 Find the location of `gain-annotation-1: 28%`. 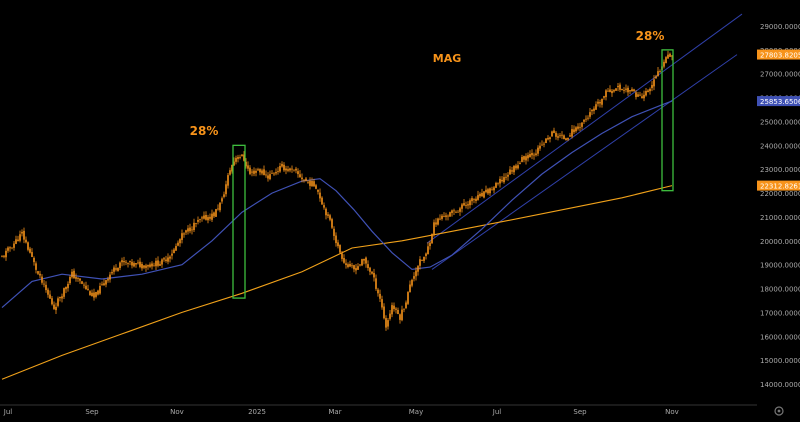

gain-annotation-1: 28% is located at coordinates (204, 131).